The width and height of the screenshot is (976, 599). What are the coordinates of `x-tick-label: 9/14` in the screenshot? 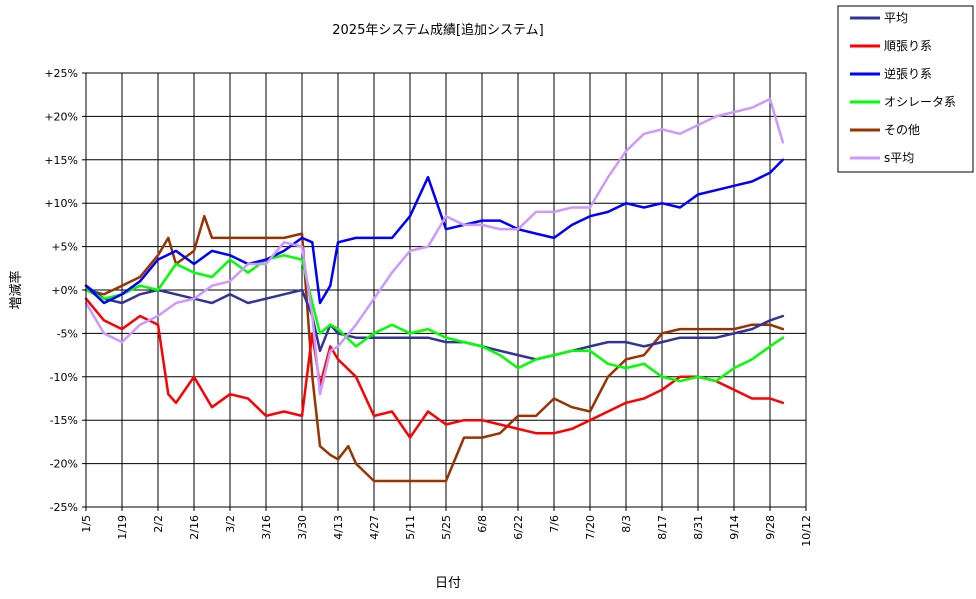 It's located at (734, 527).